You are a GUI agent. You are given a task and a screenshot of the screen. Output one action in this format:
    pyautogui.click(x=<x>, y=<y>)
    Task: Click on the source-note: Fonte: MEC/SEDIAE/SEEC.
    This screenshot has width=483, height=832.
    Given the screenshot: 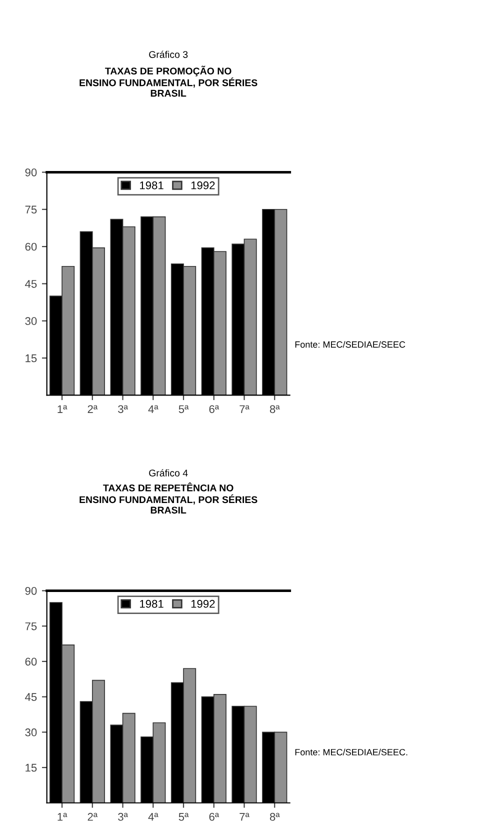 What is the action you would take?
    pyautogui.click(x=351, y=752)
    